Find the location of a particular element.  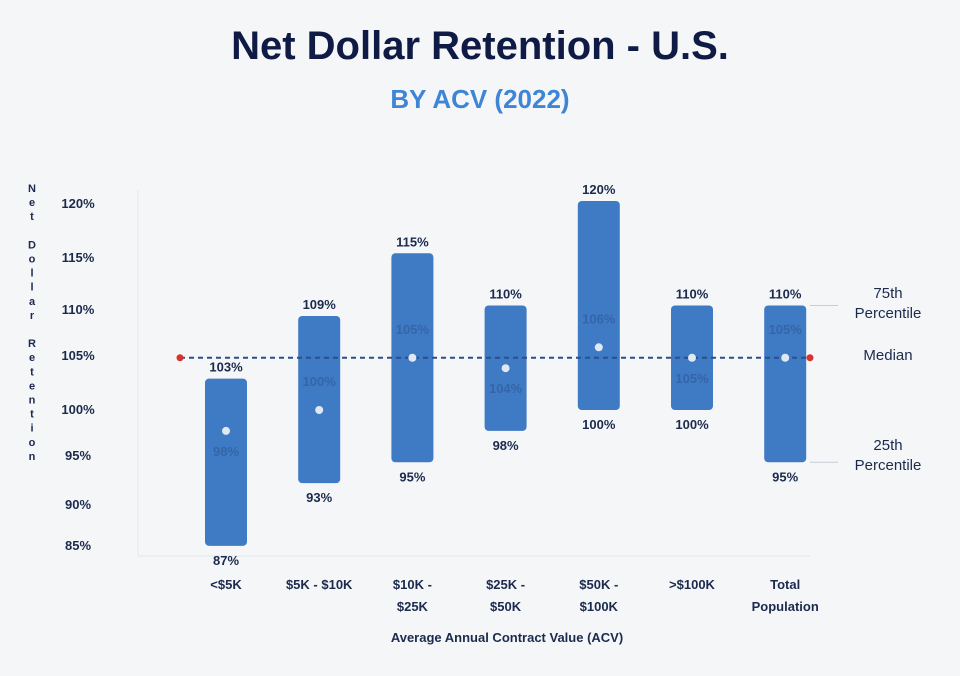

x-category-label: >$100K is located at coordinates (692, 584).